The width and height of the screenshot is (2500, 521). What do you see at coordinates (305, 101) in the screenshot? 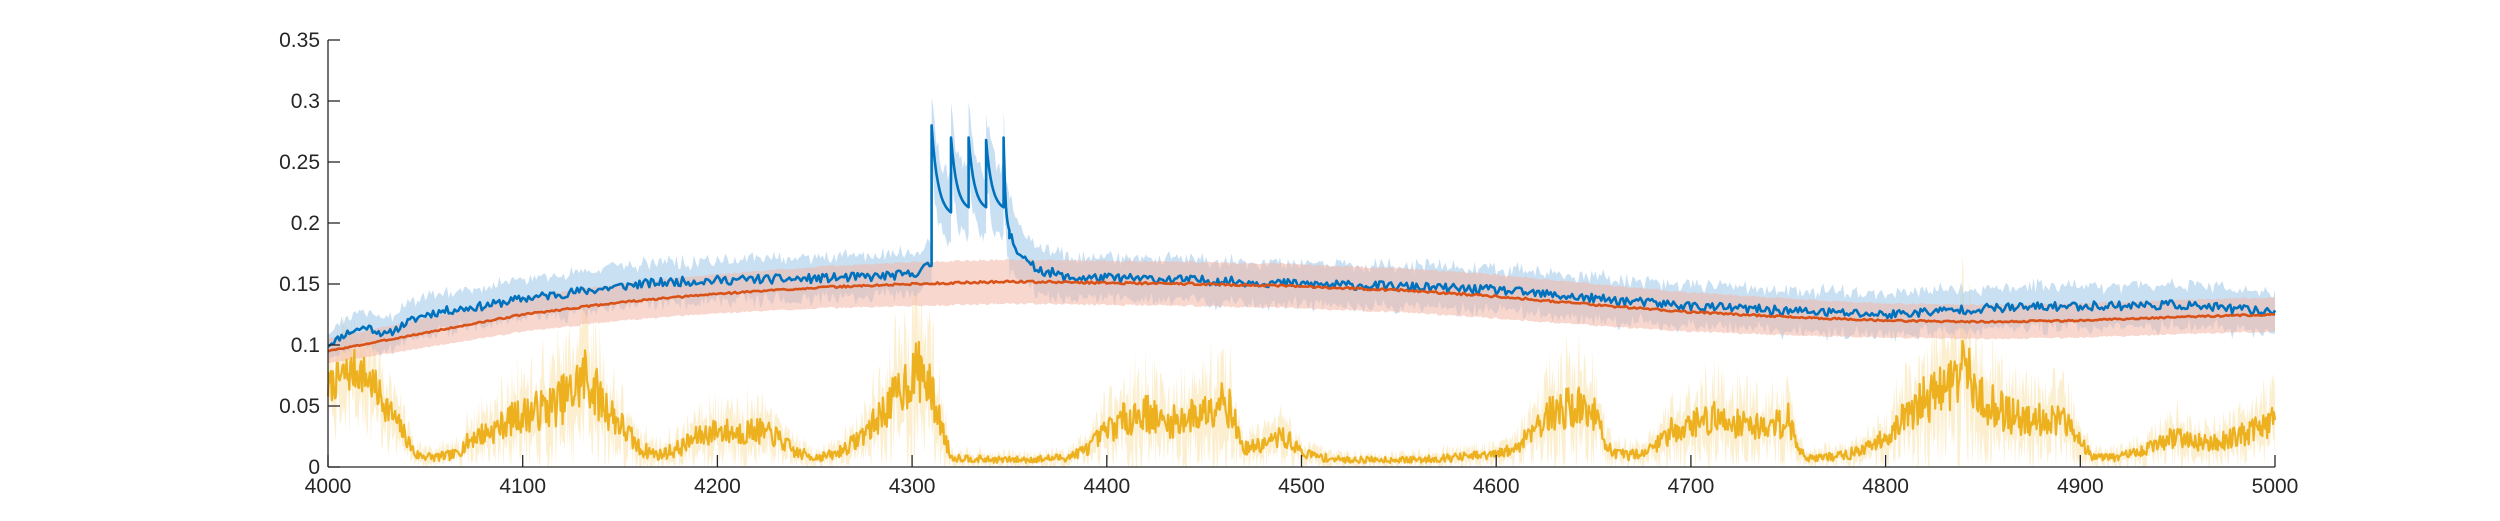
I see `y-tick-label: 0.3` at bounding box center [305, 101].